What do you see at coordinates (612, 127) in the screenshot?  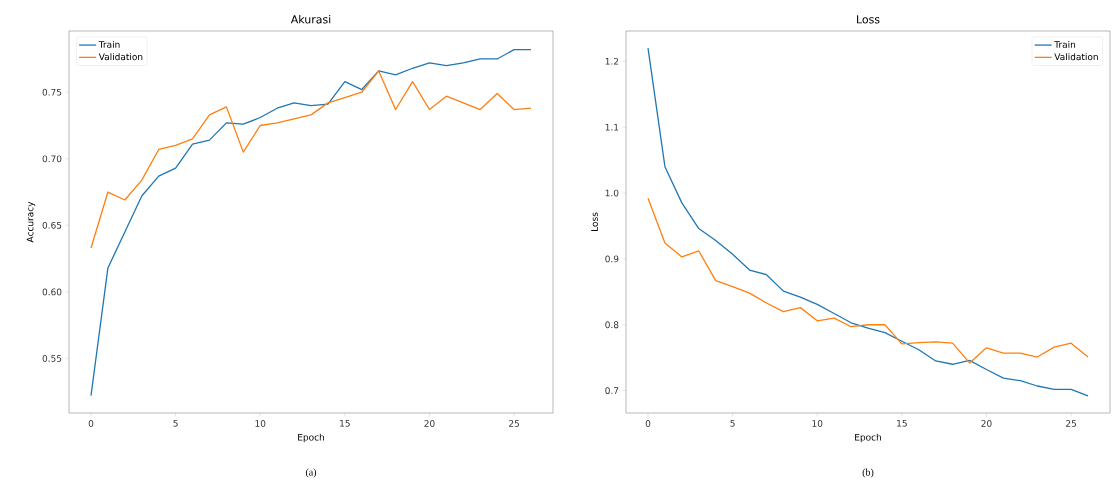 I see `y-tick-label: 1.1` at bounding box center [612, 127].